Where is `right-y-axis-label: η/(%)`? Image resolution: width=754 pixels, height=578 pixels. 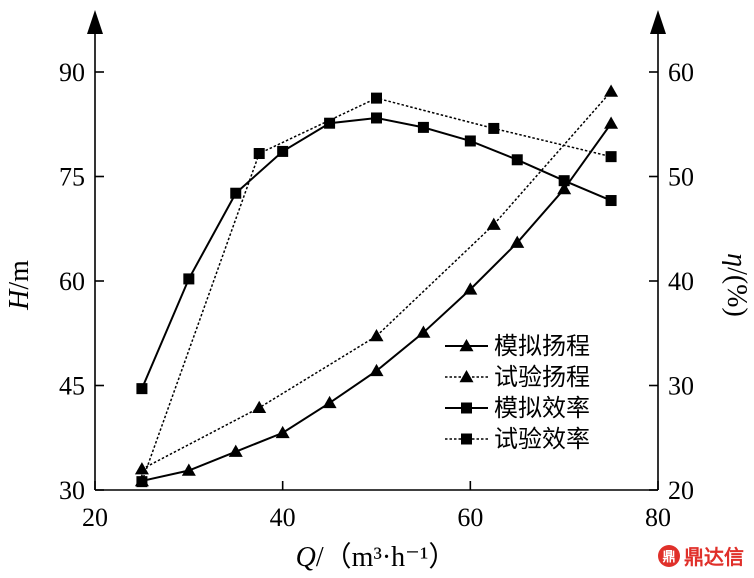
right-y-axis-label: η/(%) is located at coordinates (736, 285).